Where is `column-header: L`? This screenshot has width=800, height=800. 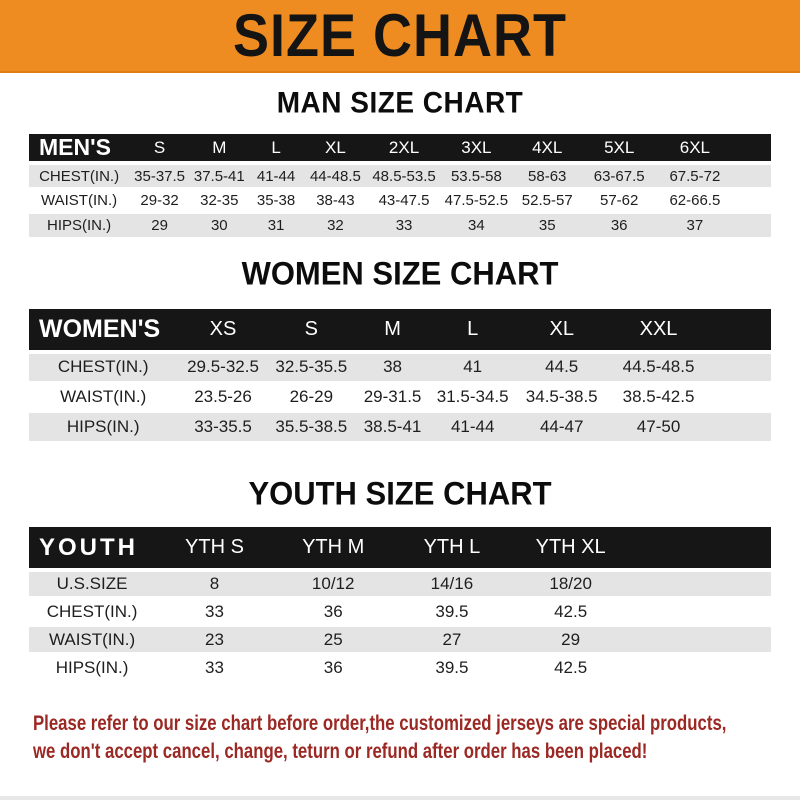 column-header: L is located at coordinates (473, 331).